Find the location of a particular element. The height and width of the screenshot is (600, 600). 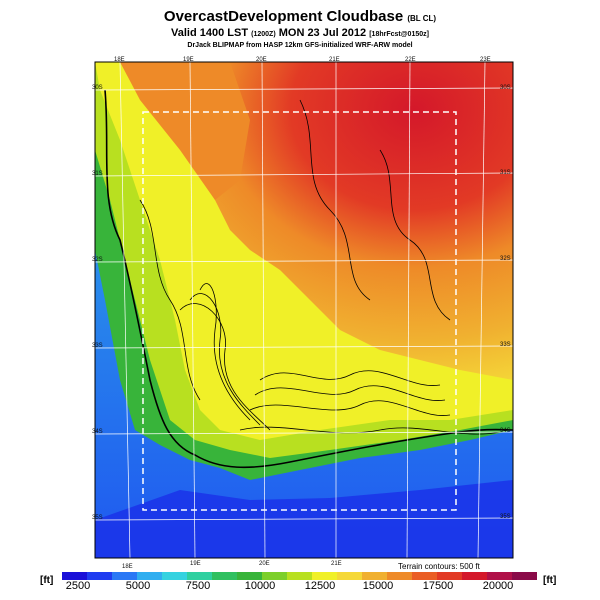

colorbar-tick-label: 15000 is located at coordinates (378, 586).